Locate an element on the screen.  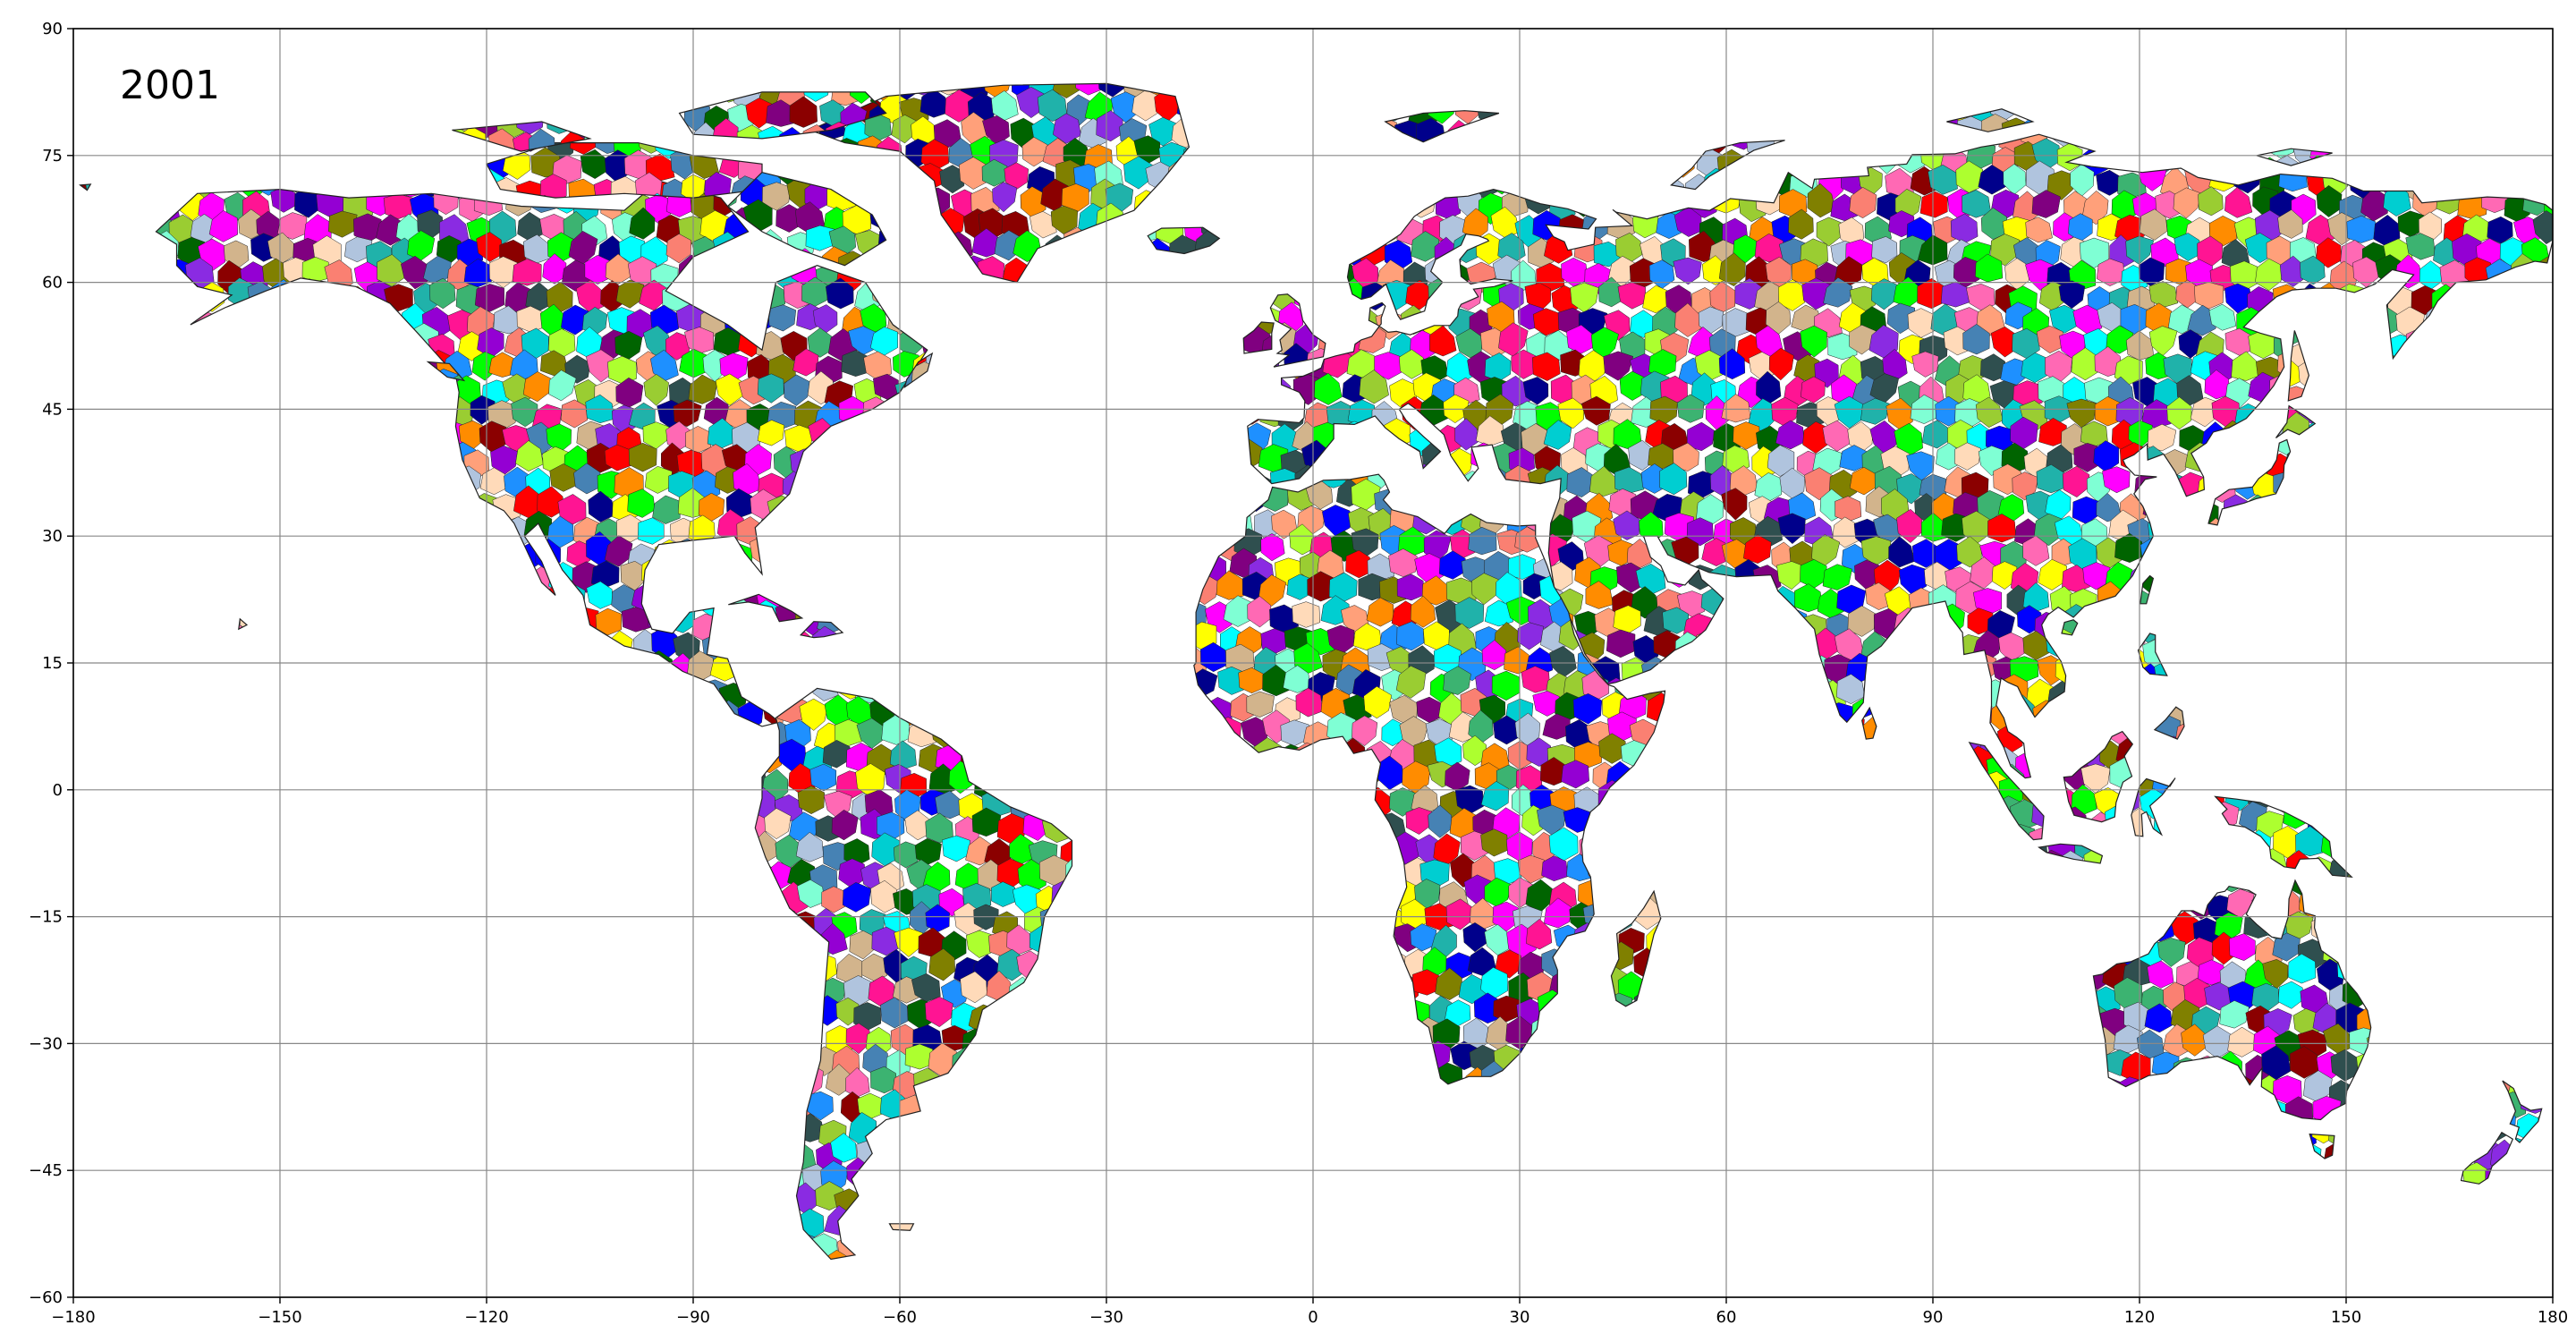
y-tick-label: 60 is located at coordinates (52, 283).